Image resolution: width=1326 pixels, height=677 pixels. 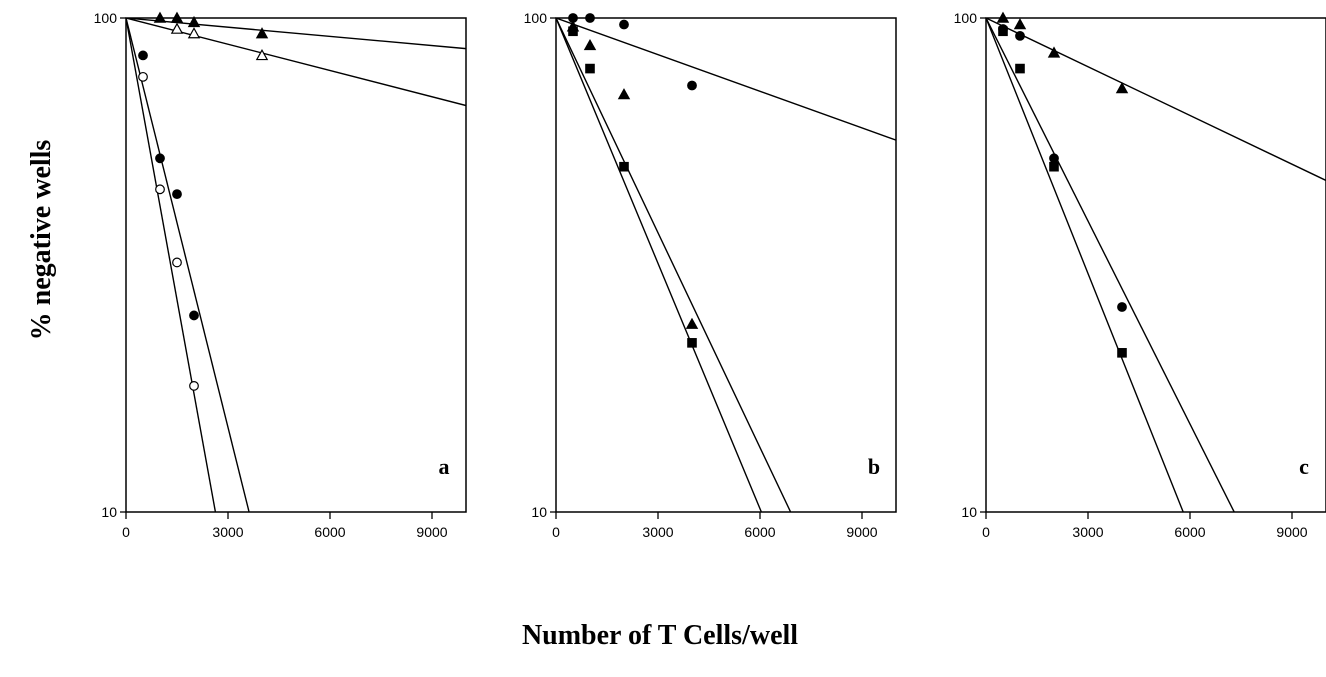 What do you see at coordinates (660, 635) in the screenshot?
I see `x-axis-title: Number of T Cells/well` at bounding box center [660, 635].